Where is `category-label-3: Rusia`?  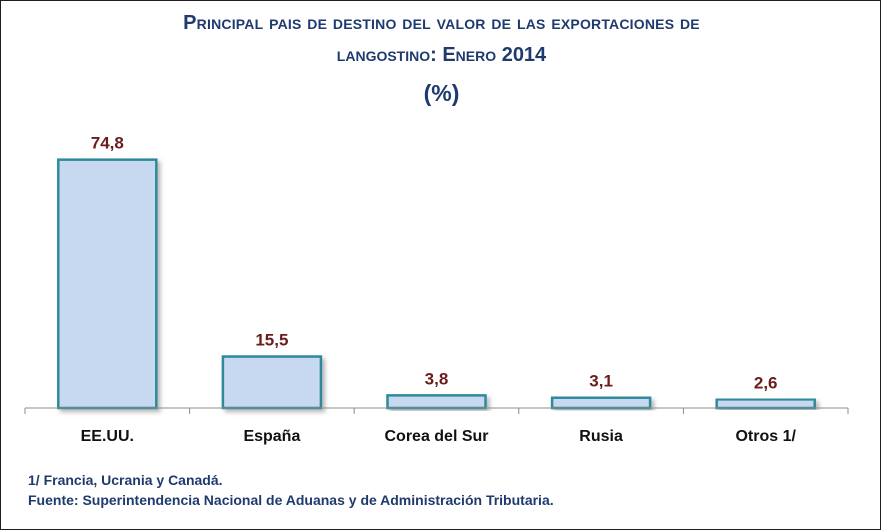
category-label-3: Rusia is located at coordinates (601, 436).